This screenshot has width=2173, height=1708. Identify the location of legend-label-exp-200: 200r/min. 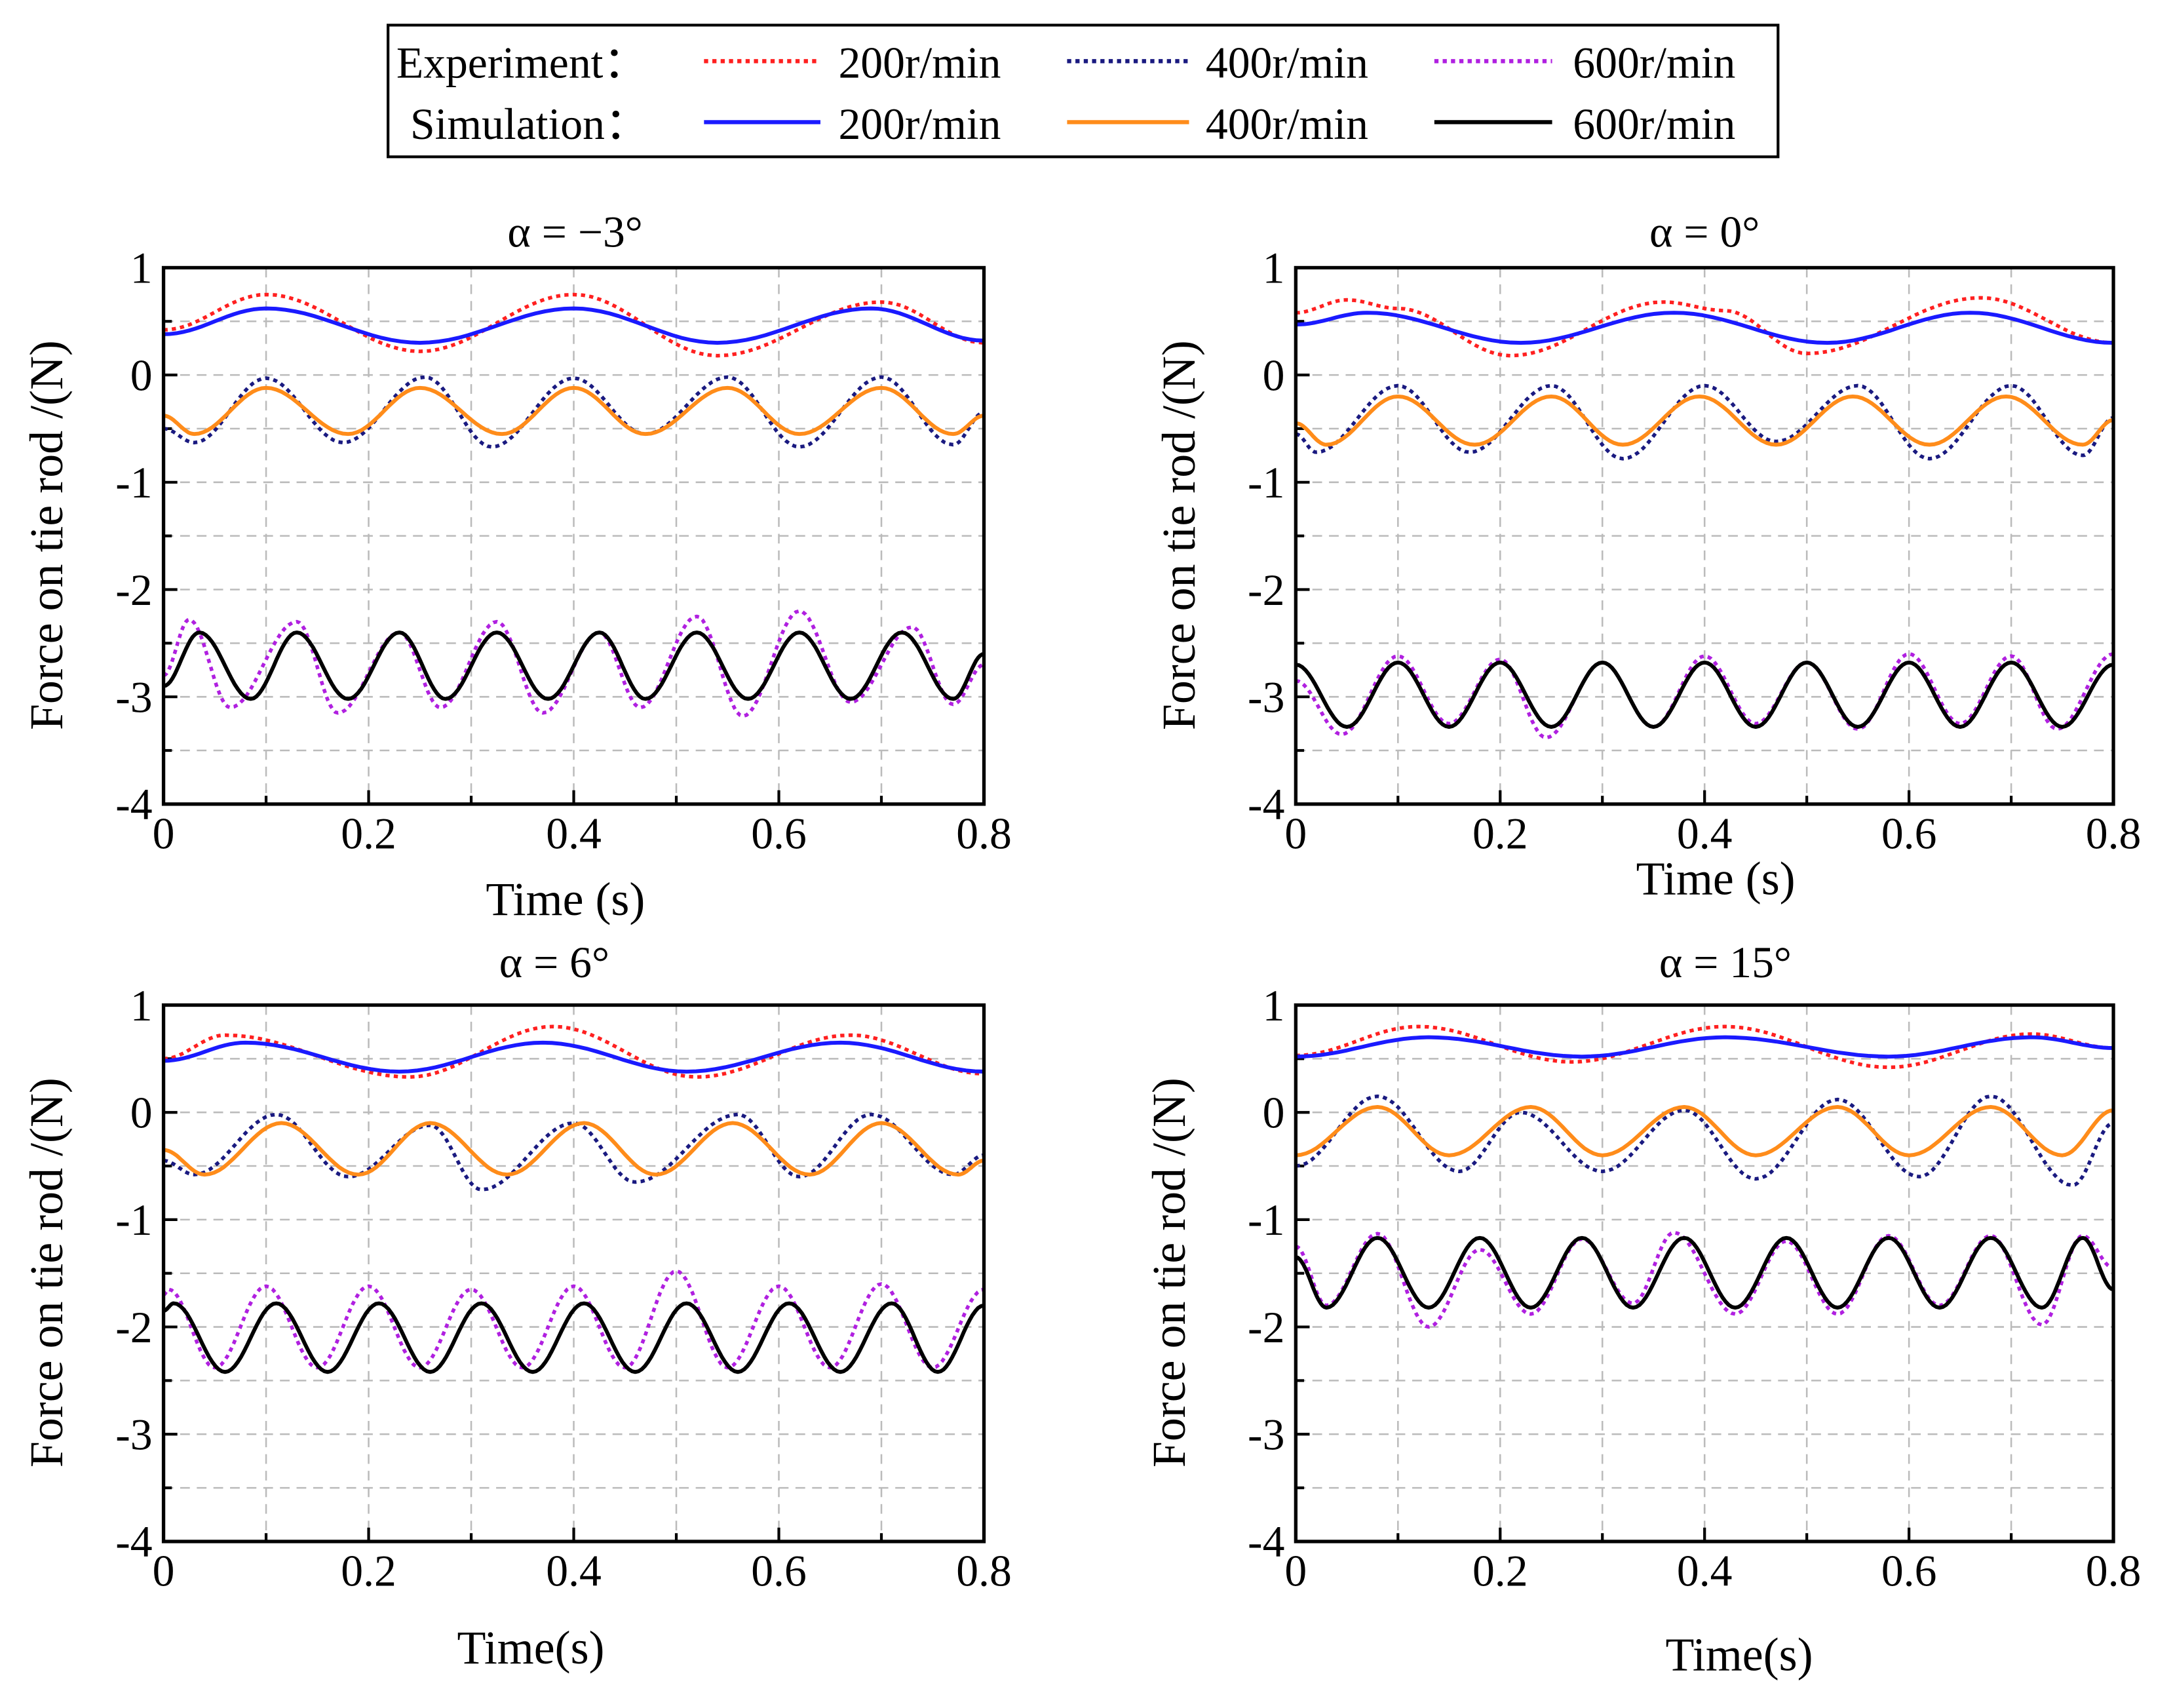
(919, 64).